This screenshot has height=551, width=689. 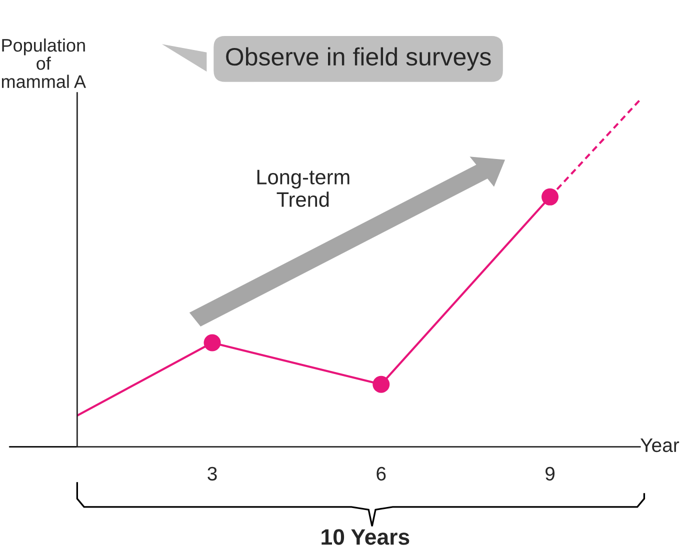 I want to click on x-tick-label: 3, so click(x=212, y=473).